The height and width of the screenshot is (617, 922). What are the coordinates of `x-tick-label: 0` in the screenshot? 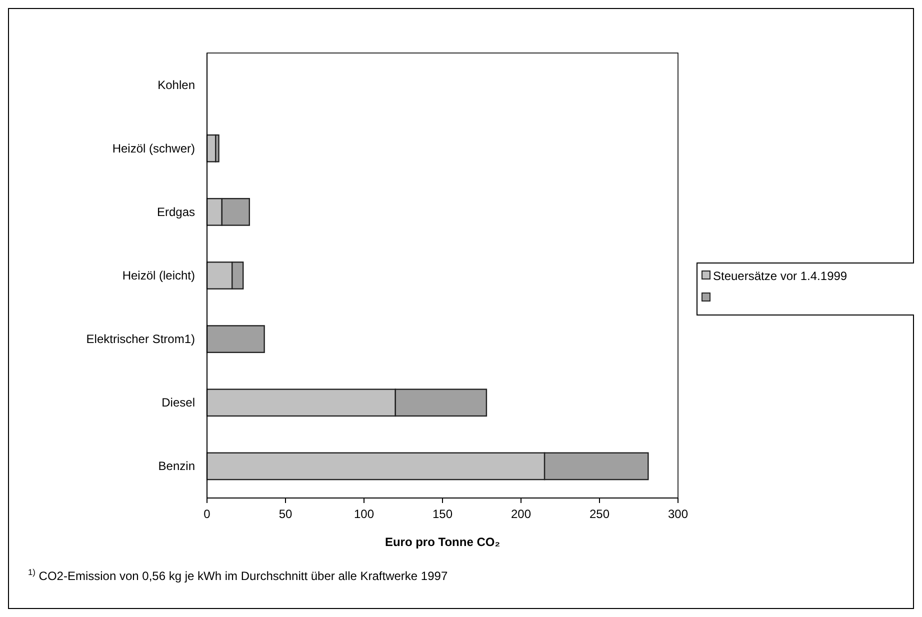 It's located at (207, 514).